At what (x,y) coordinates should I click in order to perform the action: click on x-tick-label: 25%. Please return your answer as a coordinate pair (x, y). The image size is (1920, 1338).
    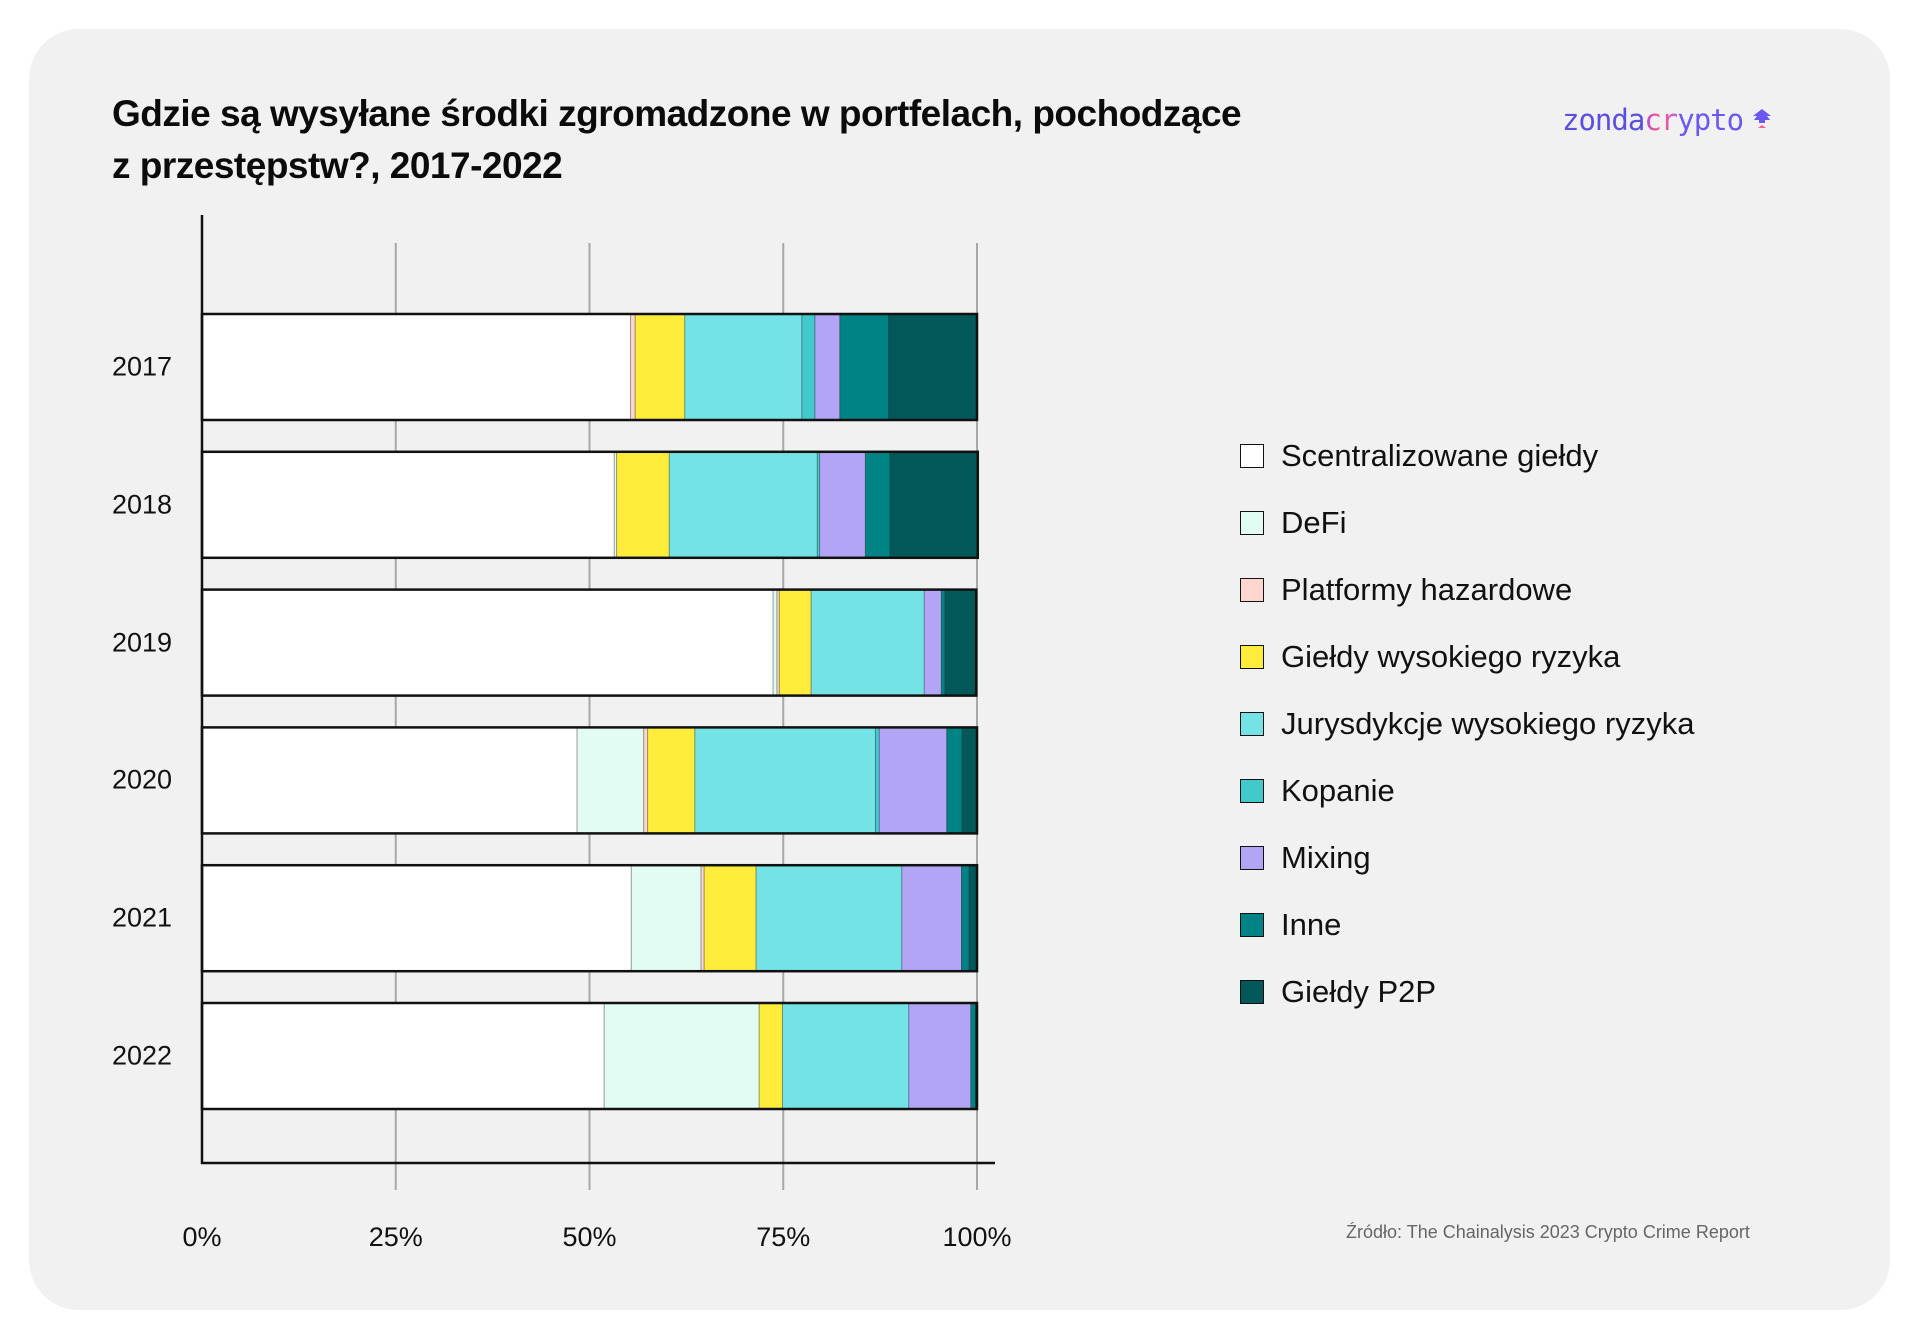
    Looking at the image, I should click on (395, 1237).